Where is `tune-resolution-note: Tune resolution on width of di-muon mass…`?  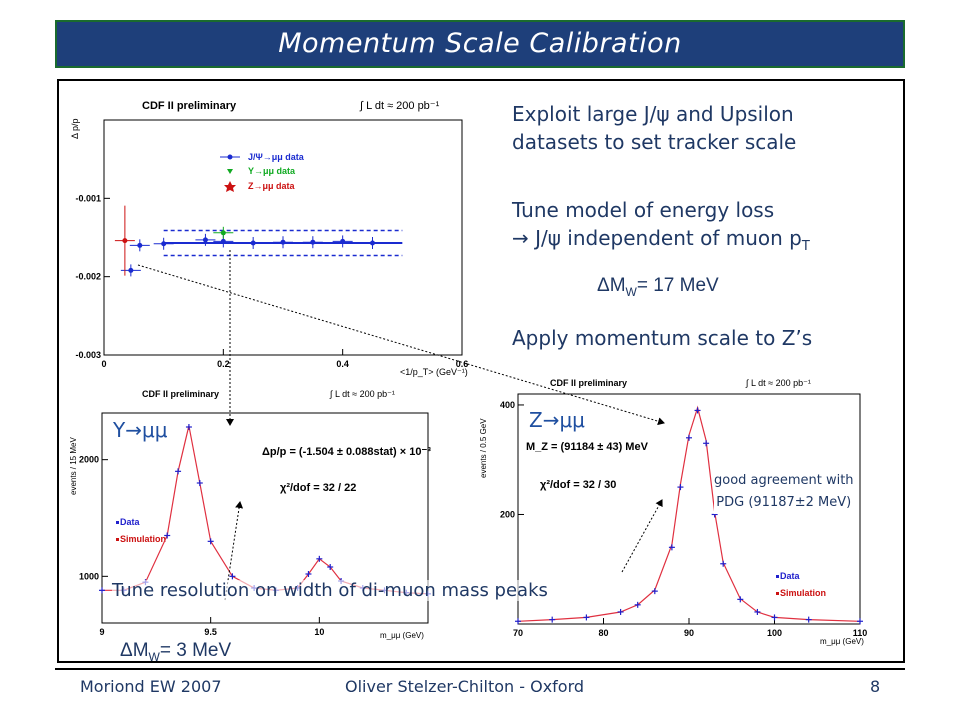 tune-resolution-note: Tune resolution on width of di-muon mass… is located at coordinates (330, 590).